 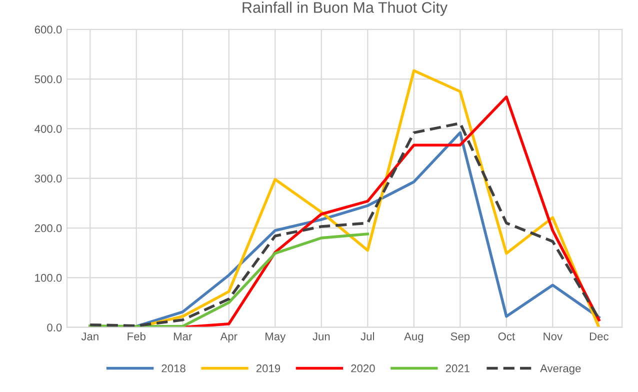 What do you see at coordinates (268, 368) in the screenshot?
I see `legend-label: 2019` at bounding box center [268, 368].